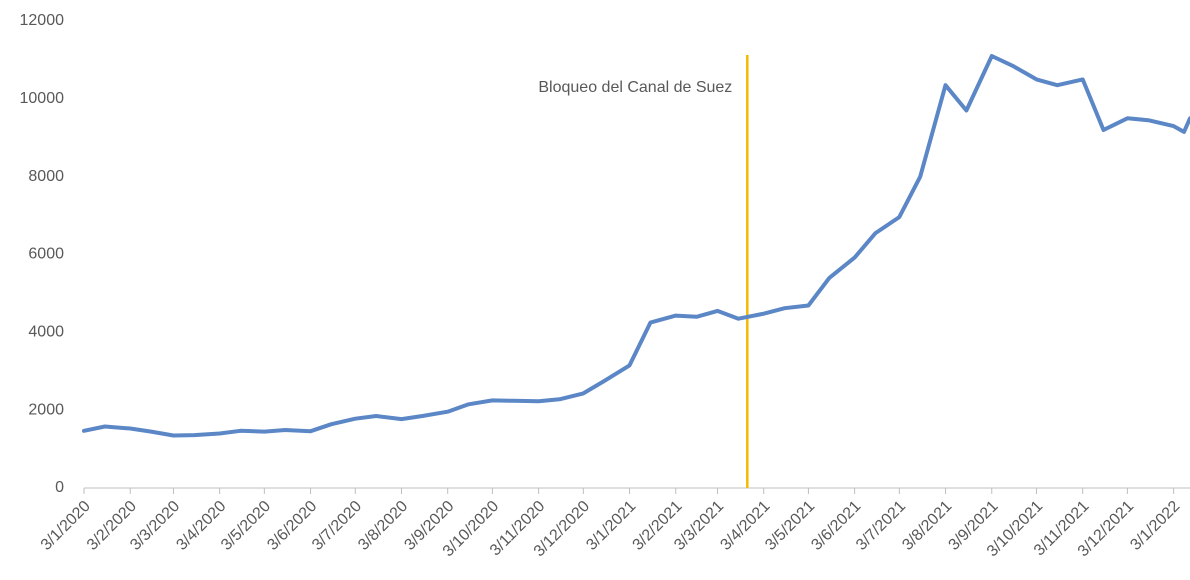  I want to click on x-tick-label: 3/1/2021, so click(611, 526).